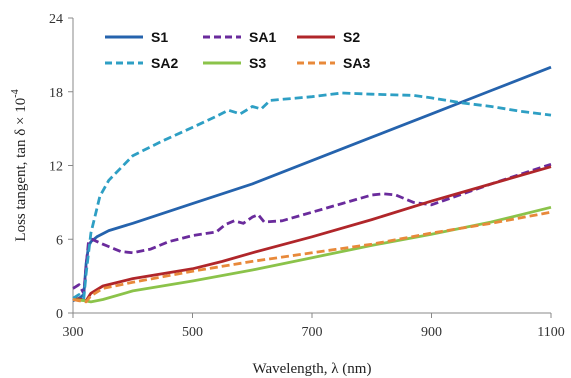 Image resolution: width=571 pixels, height=378 pixels. Describe the element at coordinates (257, 63) in the screenshot. I see `legend-label-s3: S3` at that location.